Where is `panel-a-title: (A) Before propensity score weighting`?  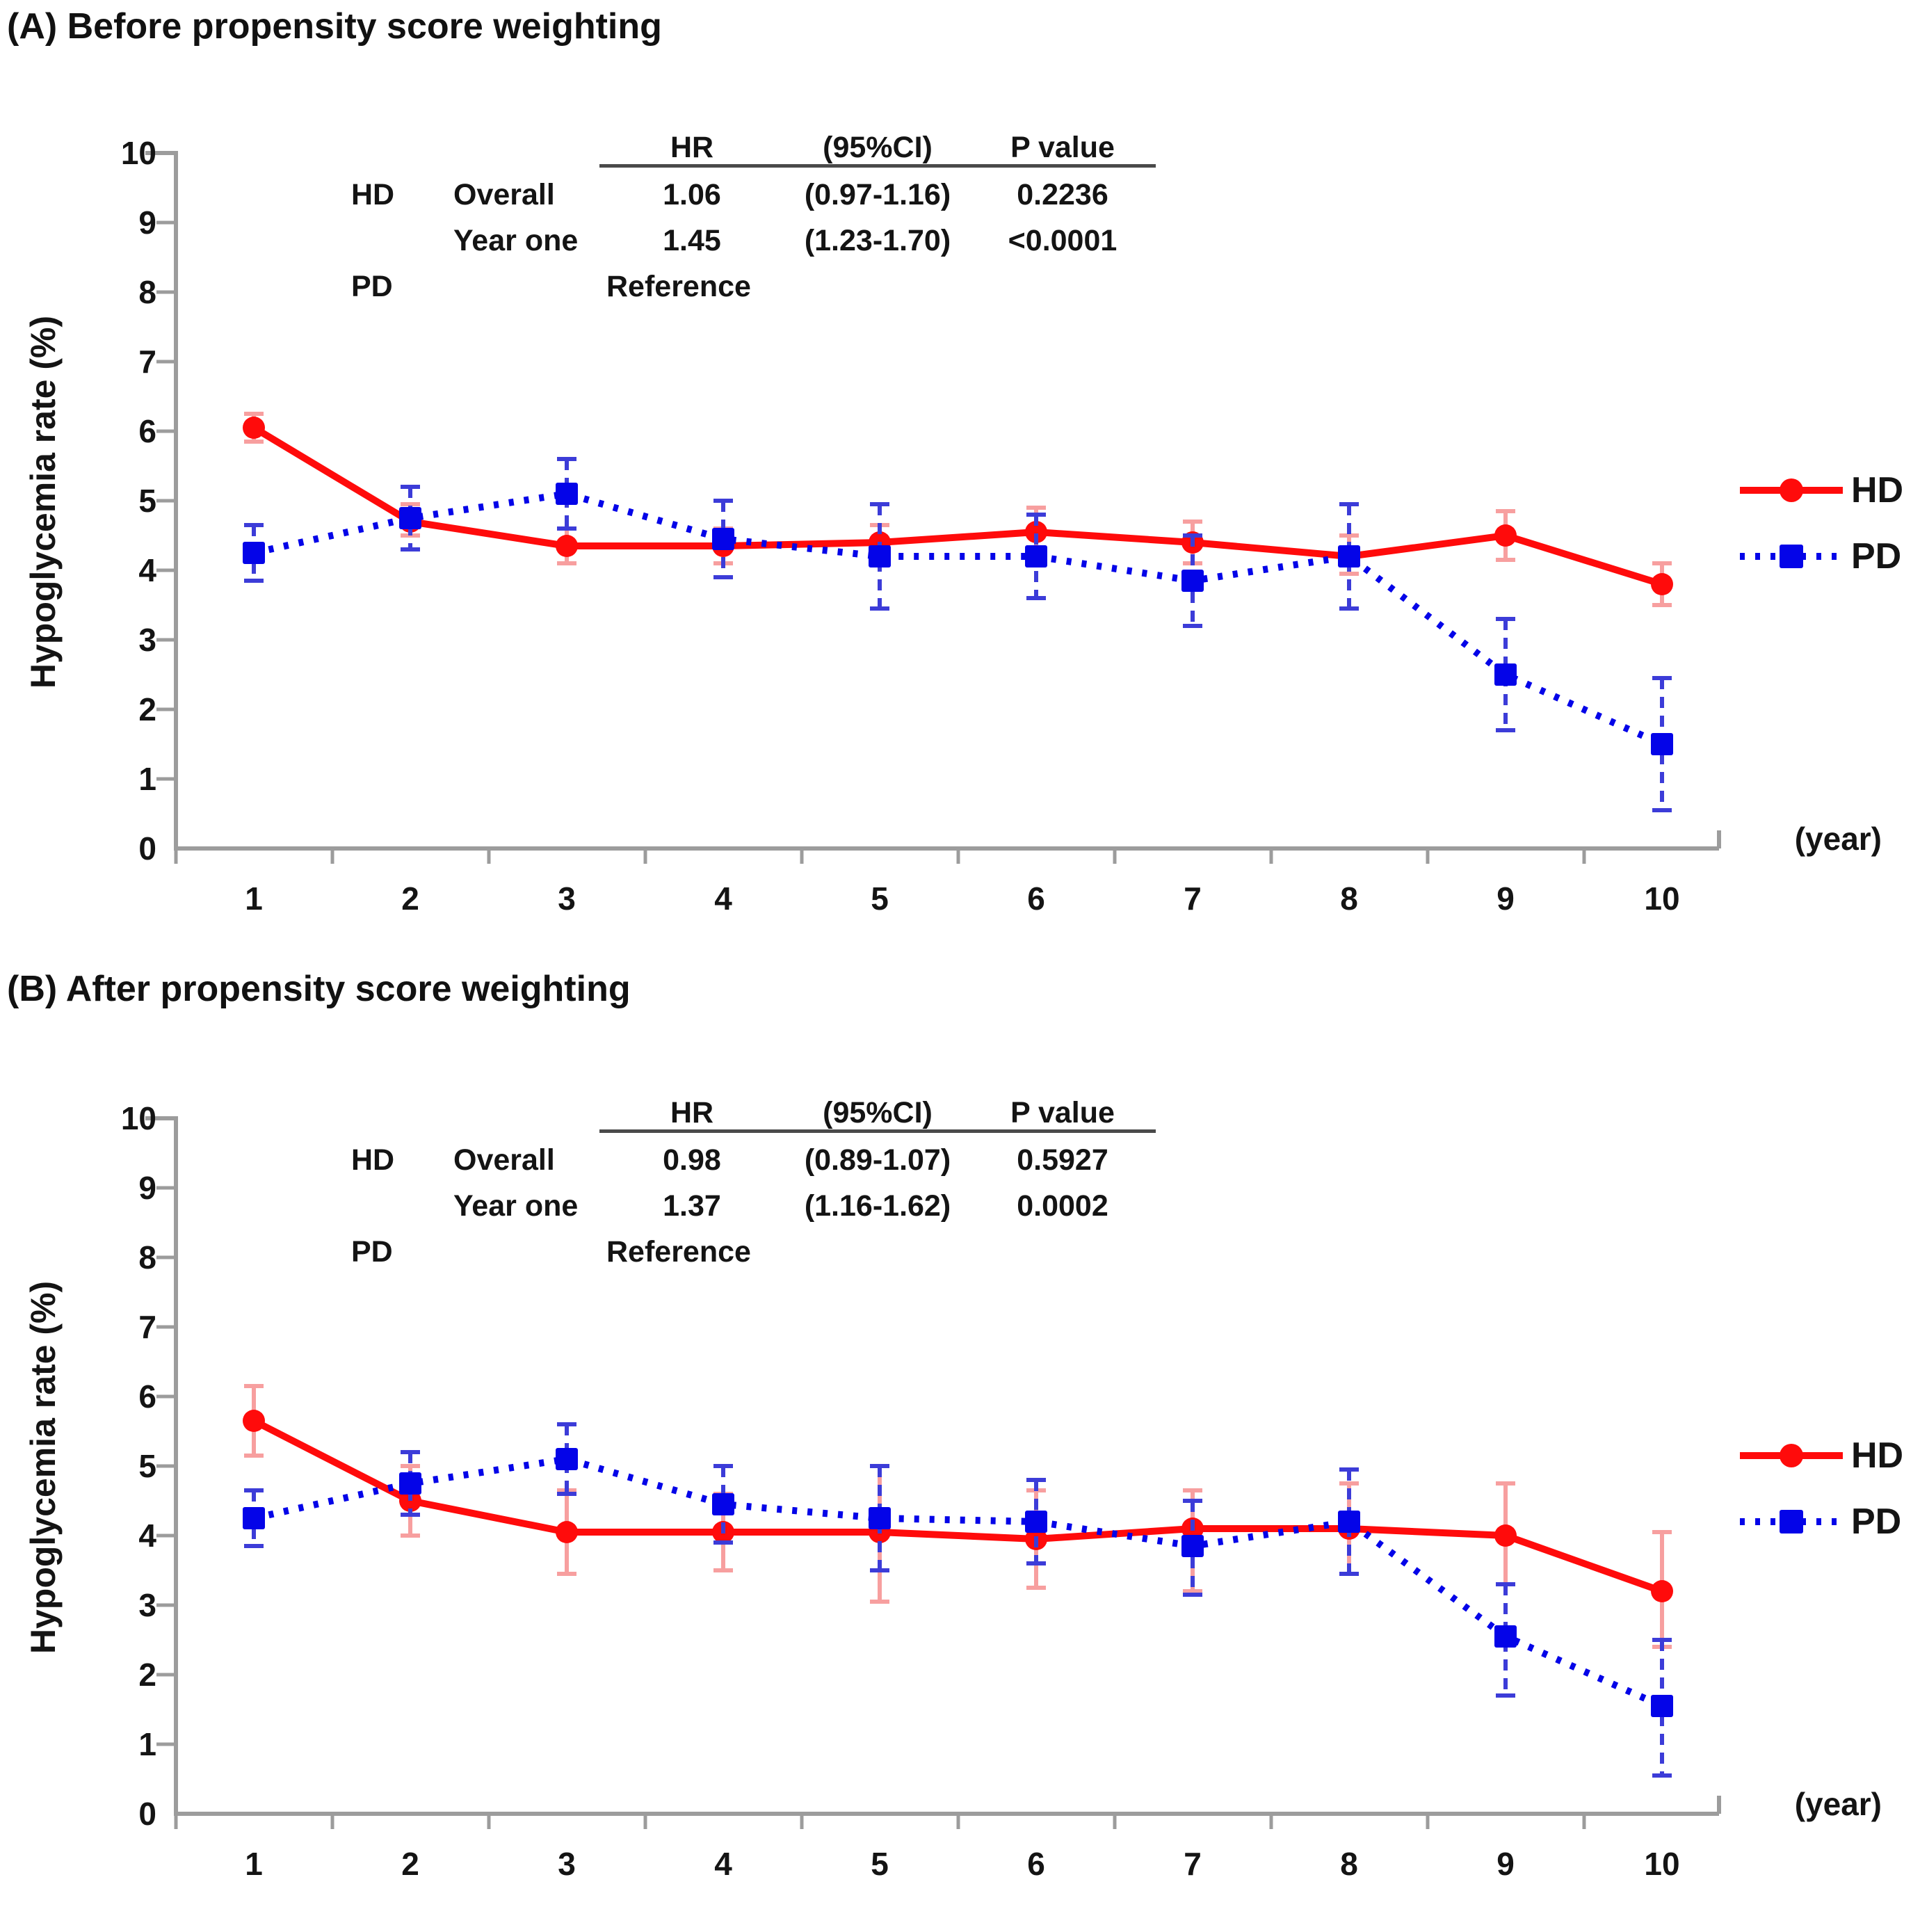 panel-a-title: (A) Before propensity score weighting is located at coordinates (334, 26).